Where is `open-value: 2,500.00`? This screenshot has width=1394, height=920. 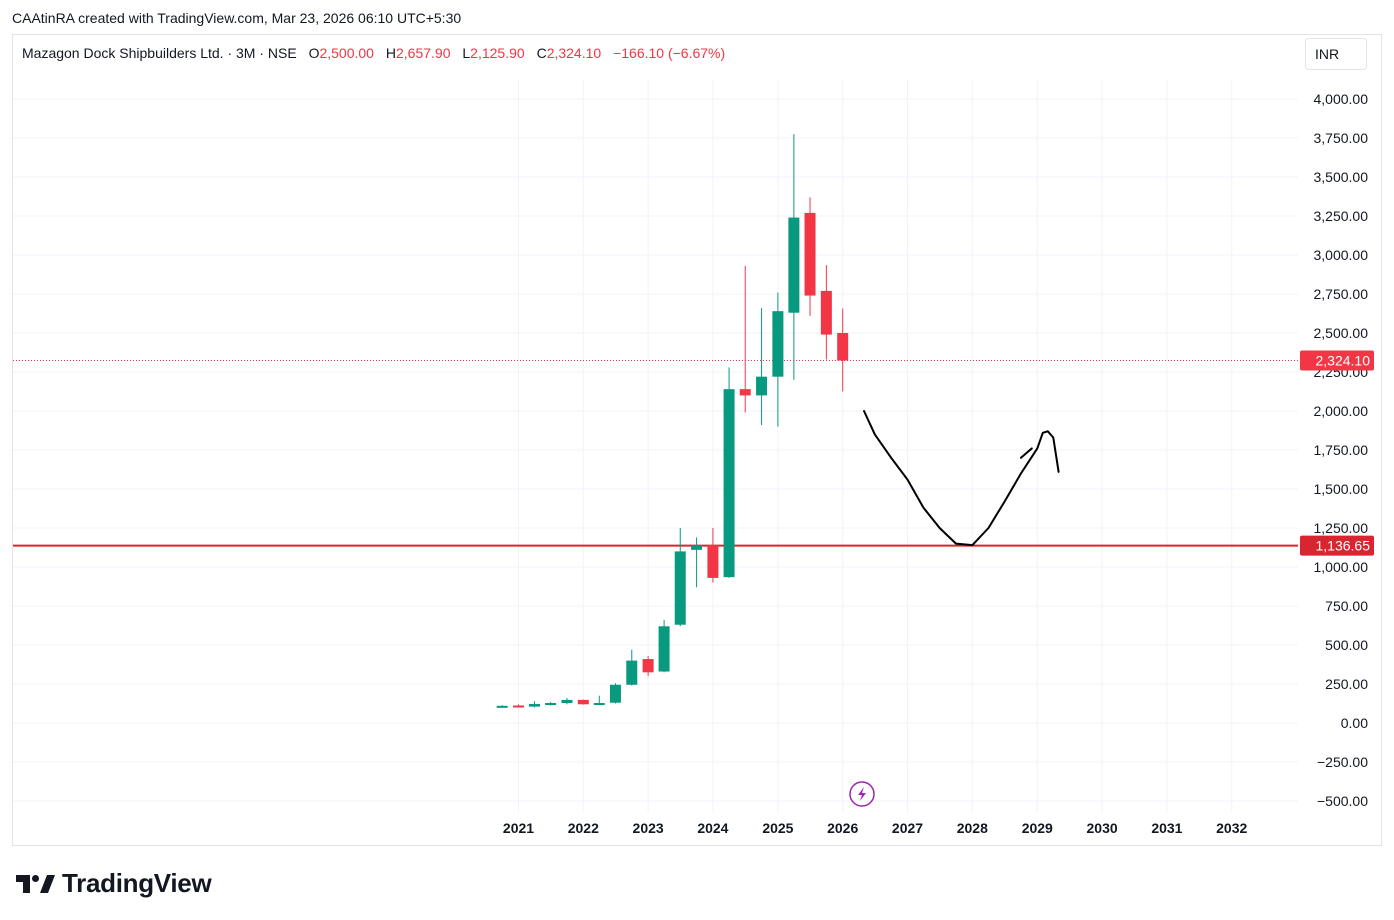 open-value: 2,500.00 is located at coordinates (346, 53).